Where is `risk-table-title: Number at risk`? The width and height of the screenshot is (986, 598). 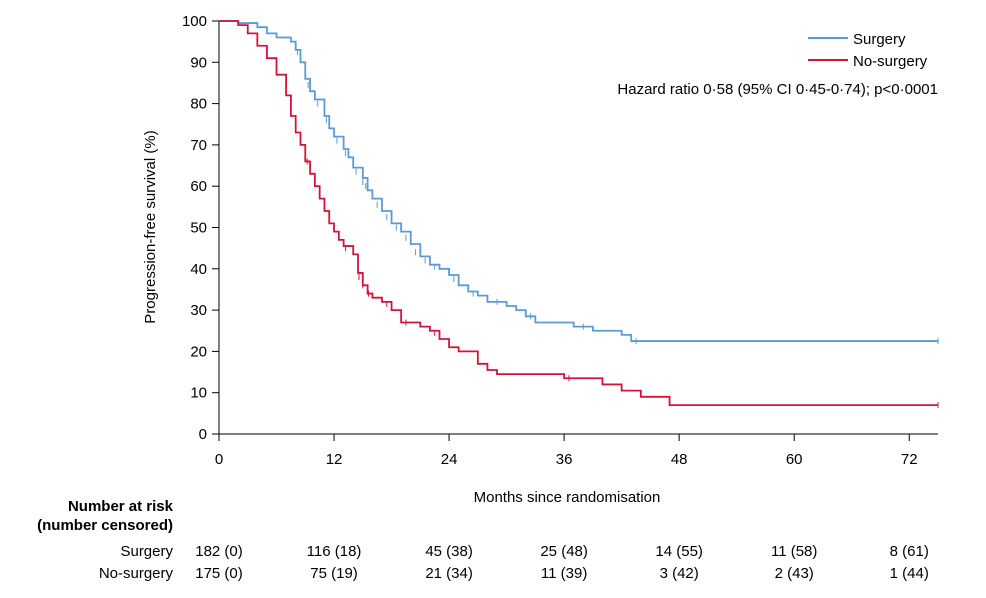
risk-table-title: Number at risk is located at coordinates (121, 506).